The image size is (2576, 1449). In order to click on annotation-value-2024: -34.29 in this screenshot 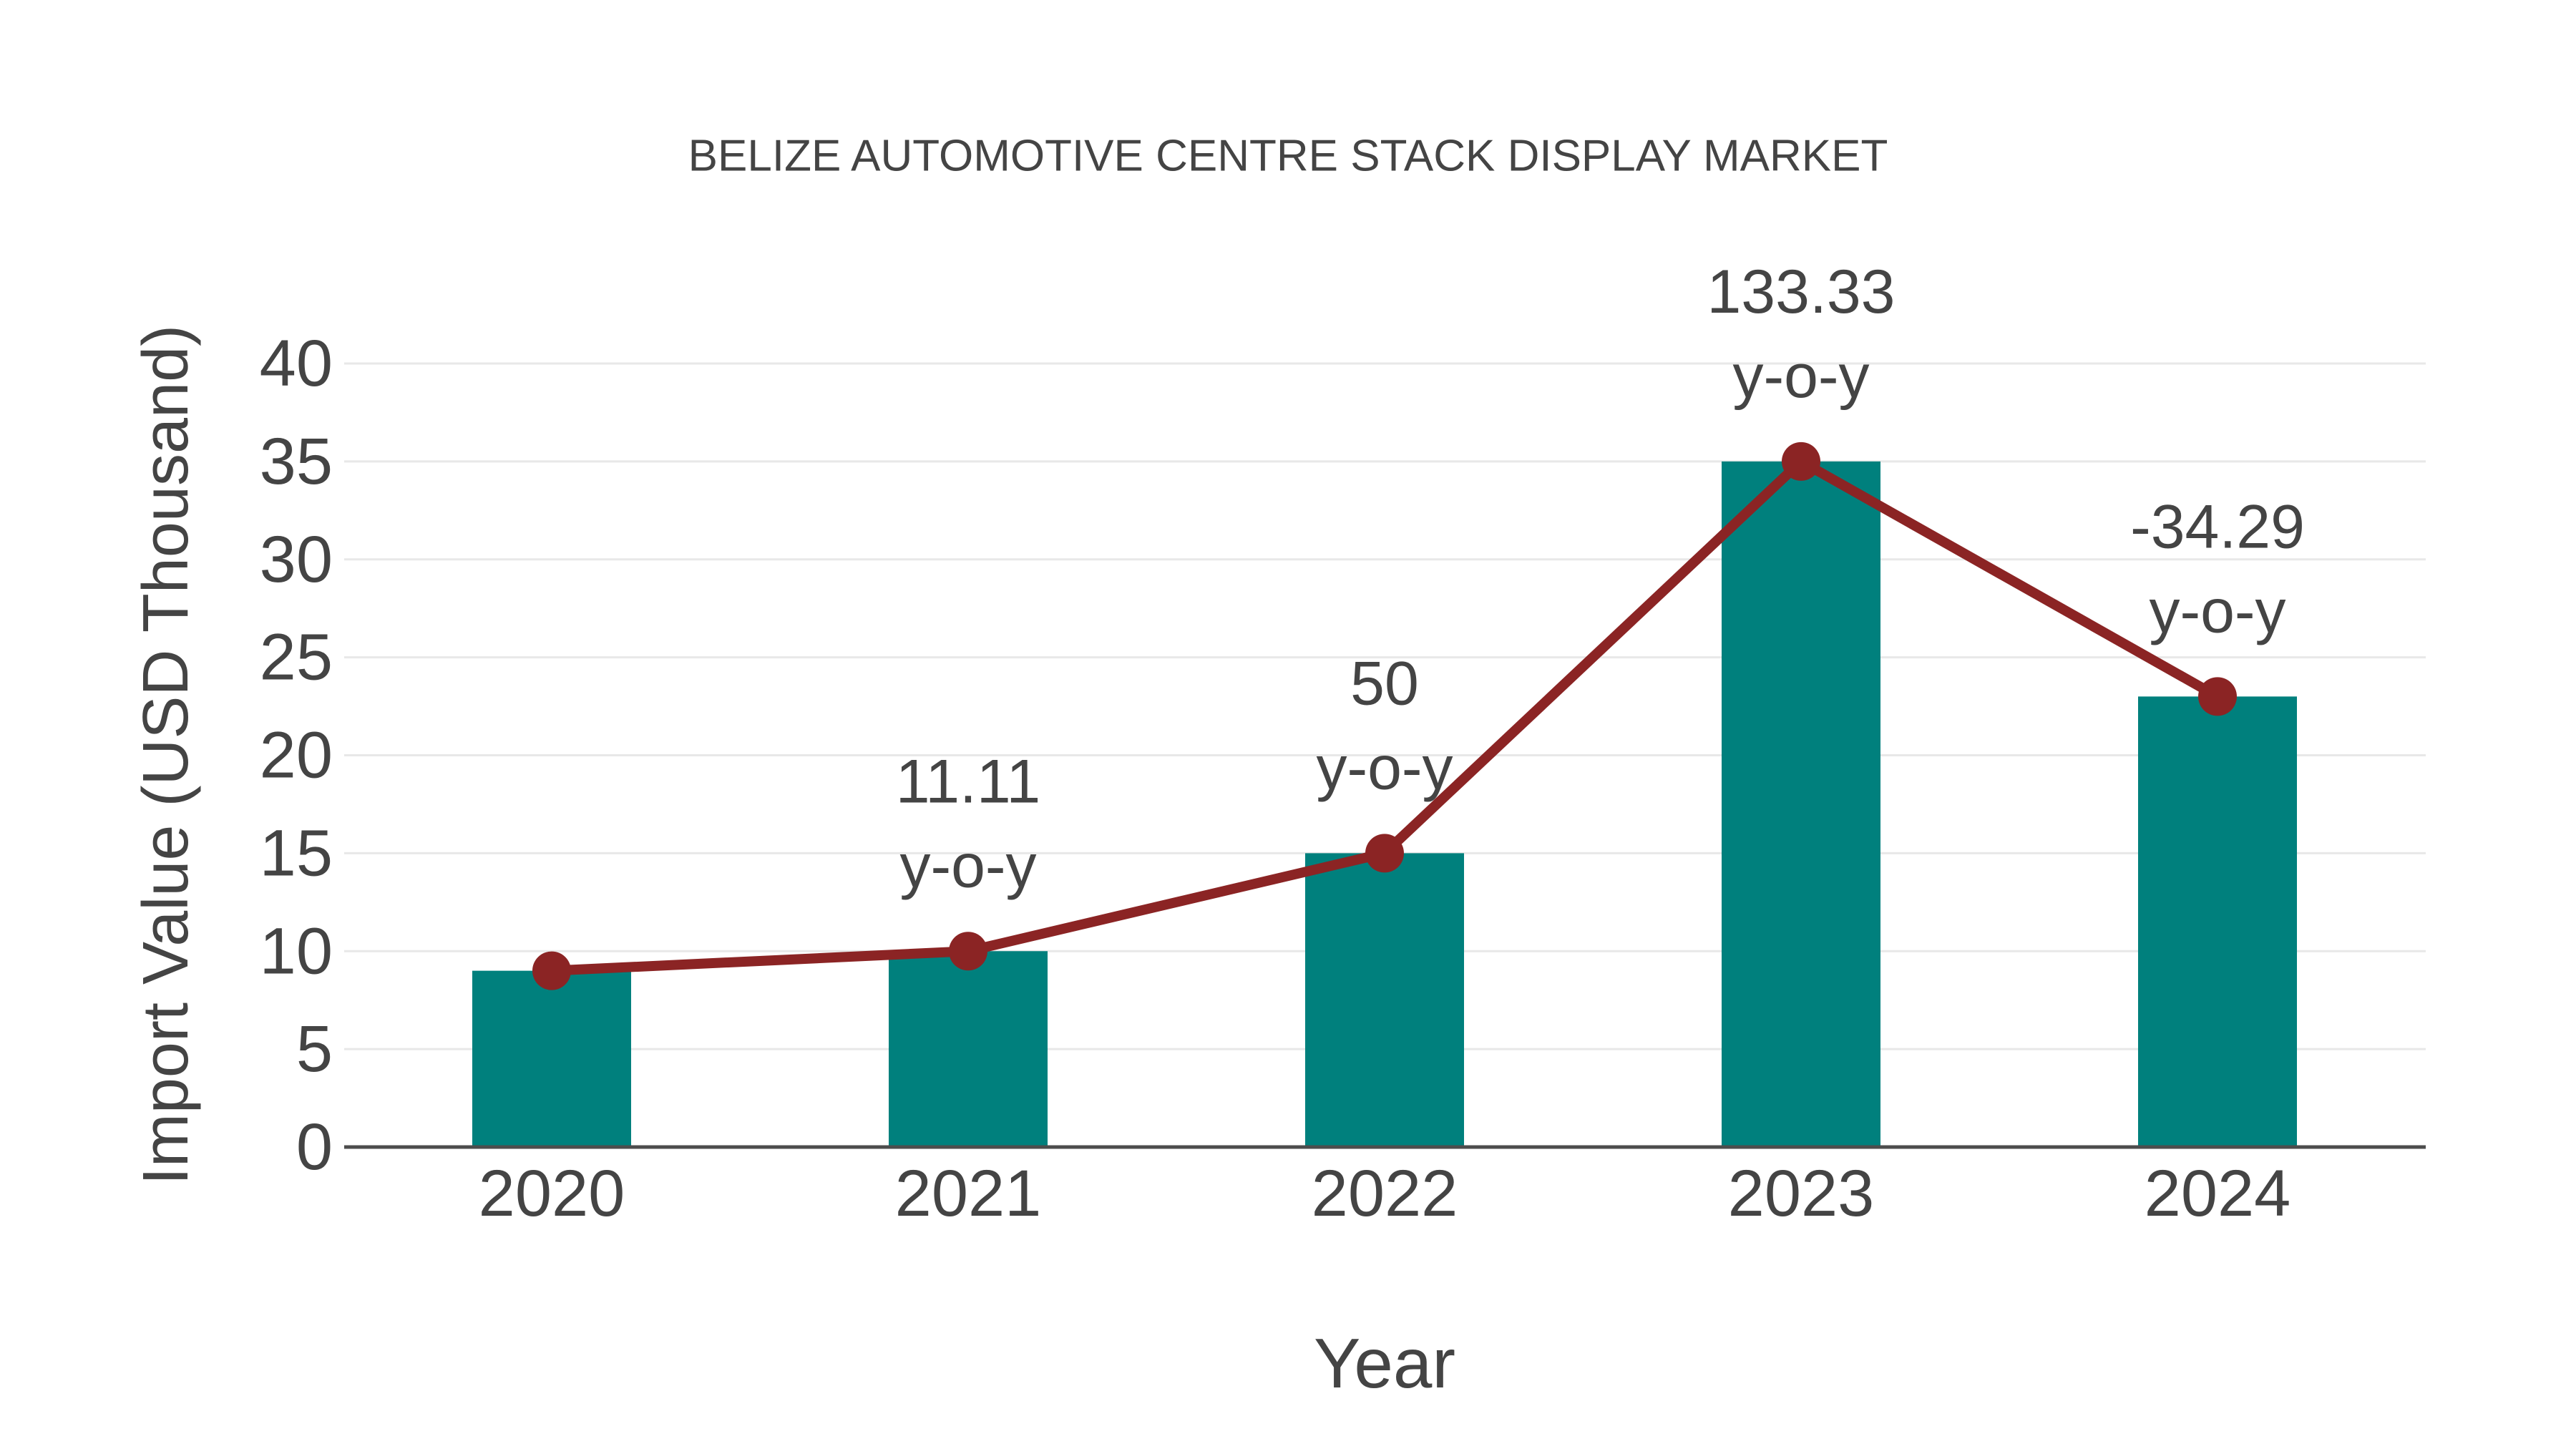, I will do `click(2217, 526)`.